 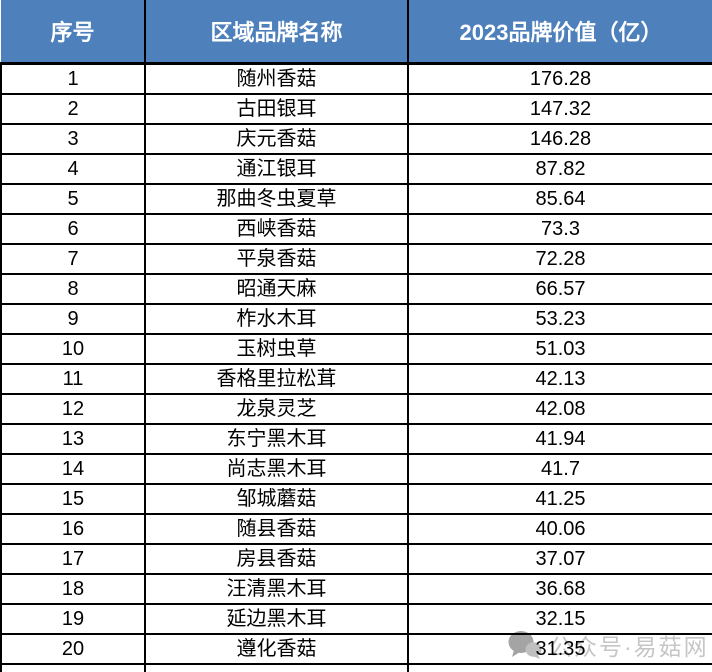 What do you see at coordinates (276, 78) in the screenshot?
I see `cell-name: 随州香菇` at bounding box center [276, 78].